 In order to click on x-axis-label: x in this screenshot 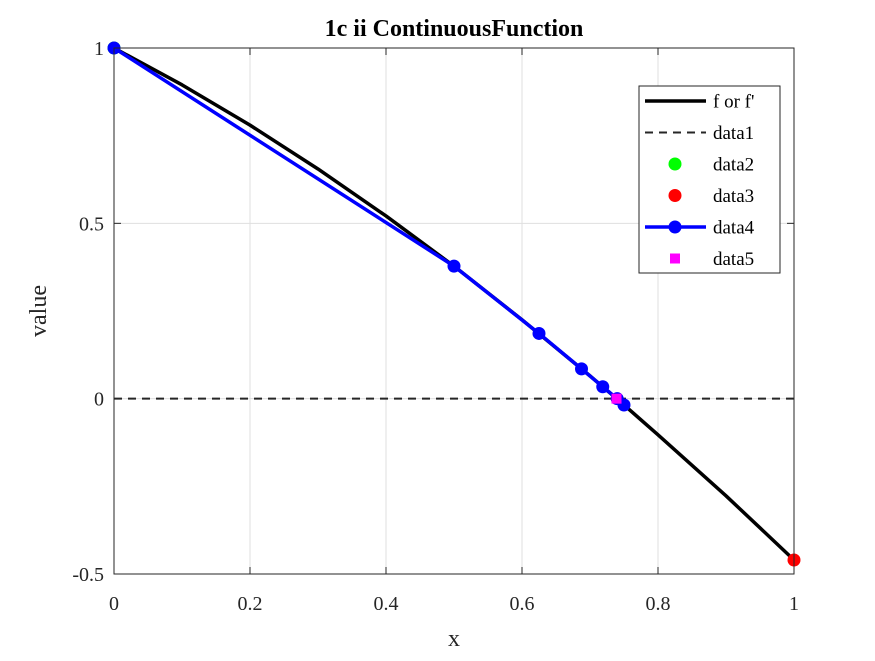, I will do `click(454, 639)`.